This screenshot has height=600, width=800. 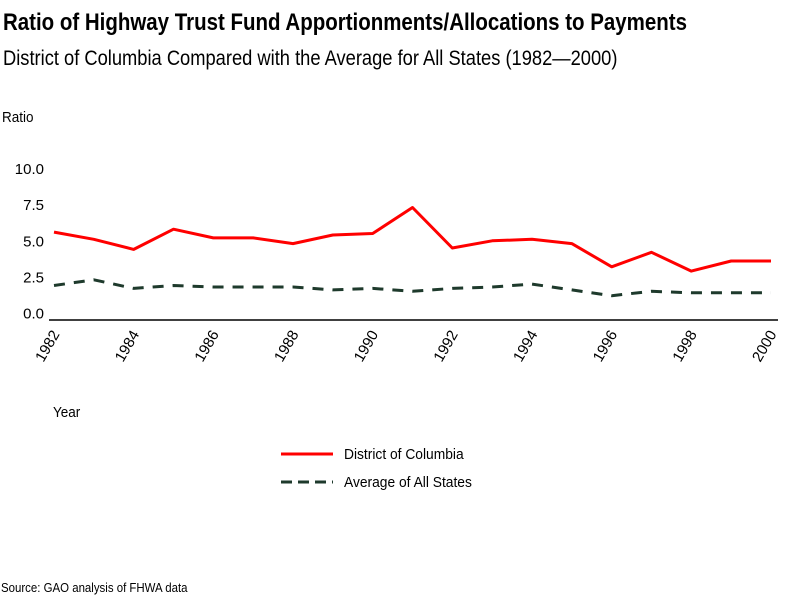 I want to click on x-tick-label: 2000, so click(x=764, y=346).